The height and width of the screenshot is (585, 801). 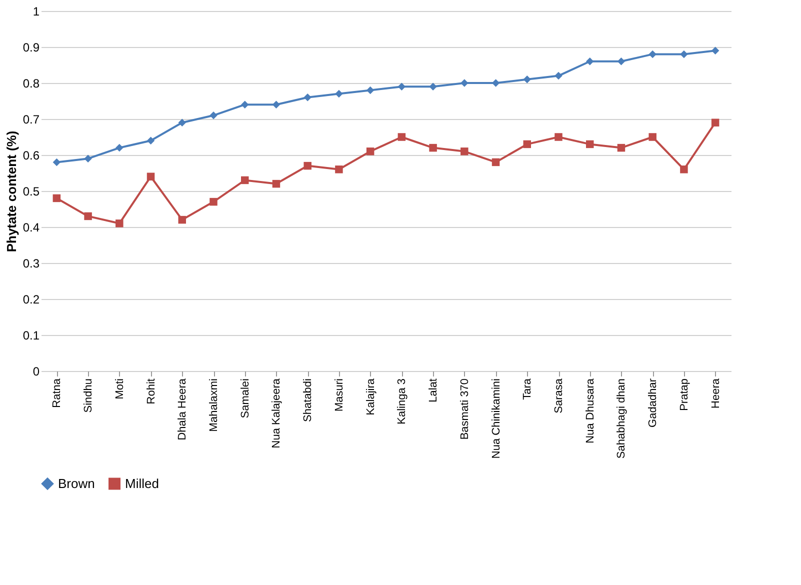 What do you see at coordinates (88, 395) in the screenshot?
I see `x-tick-label: Sindhu` at bounding box center [88, 395].